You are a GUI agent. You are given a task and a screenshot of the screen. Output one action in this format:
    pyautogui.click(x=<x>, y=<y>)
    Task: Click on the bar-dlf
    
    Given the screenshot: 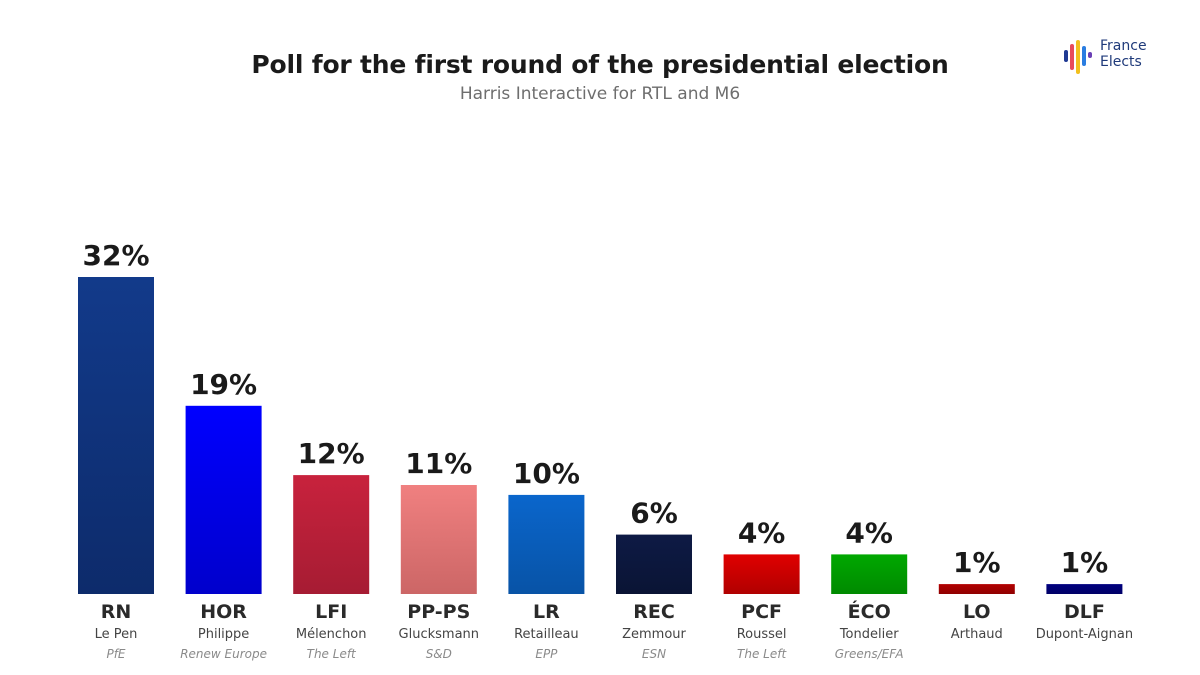 What is the action you would take?
    pyautogui.click(x=1084, y=589)
    